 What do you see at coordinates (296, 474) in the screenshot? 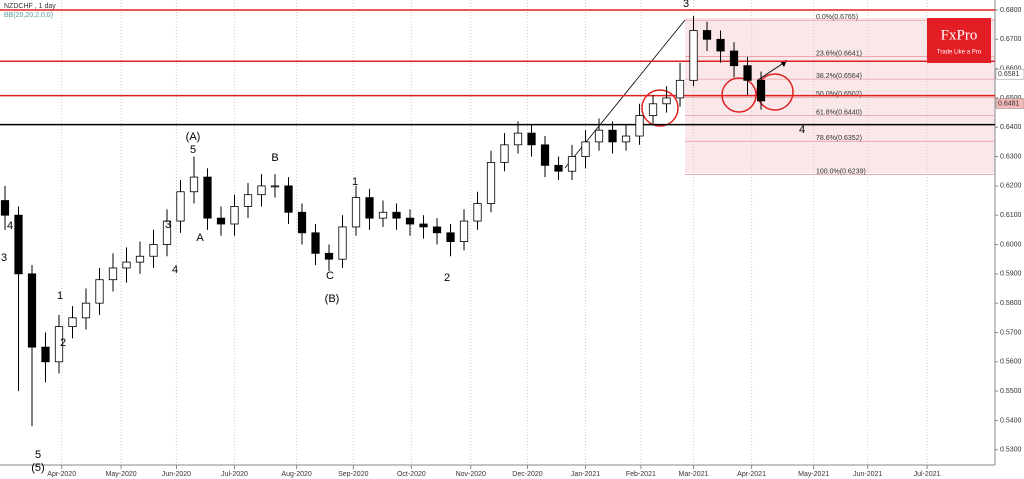
I see `x-tick-label: Aug-2020` at bounding box center [296, 474].